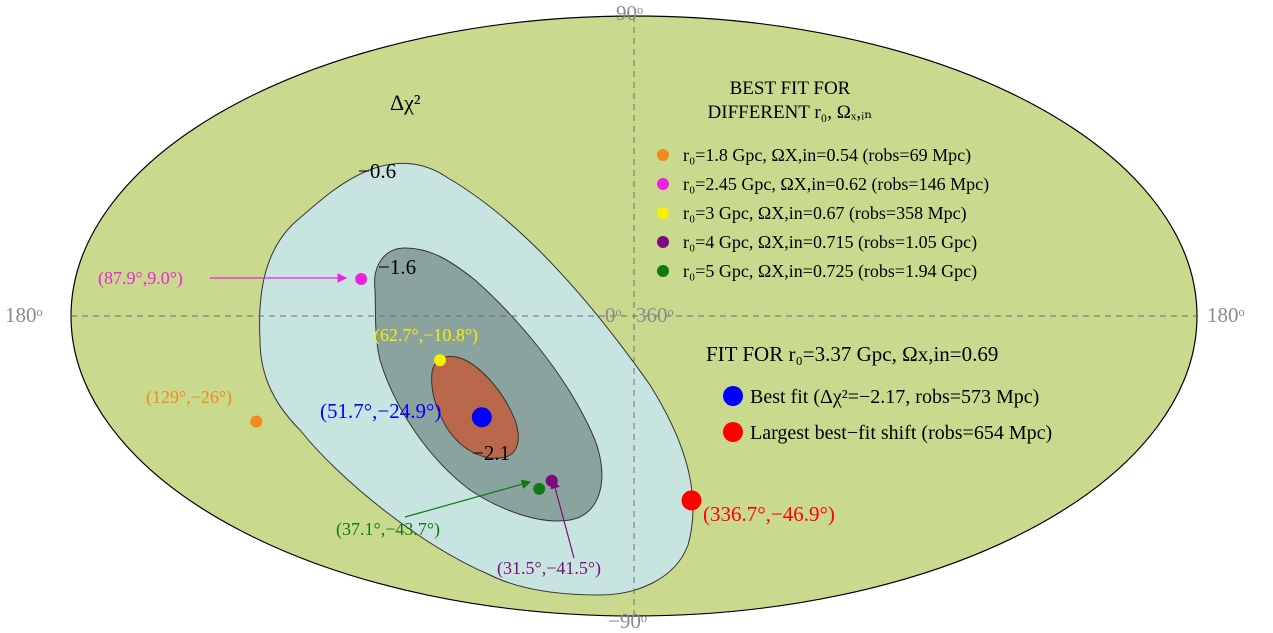 The height and width of the screenshot is (633, 1273). I want to click on point-label-orange: (129°,−26°), so click(189, 397).